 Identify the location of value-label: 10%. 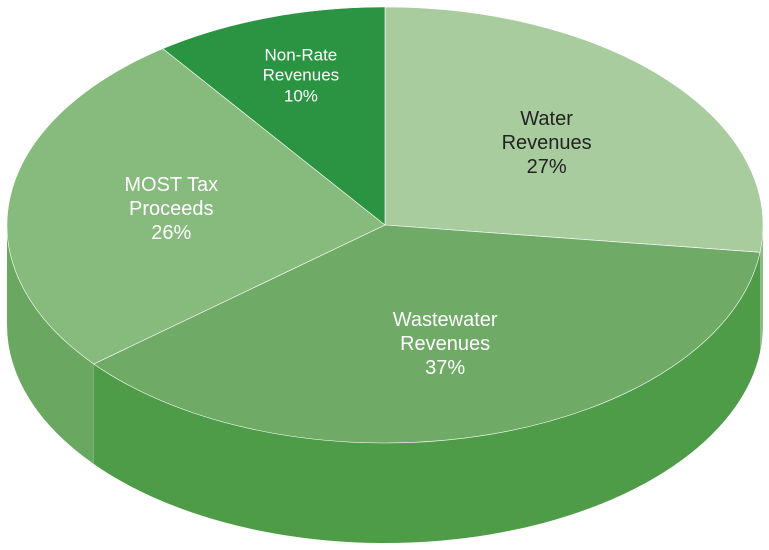
(300, 95).